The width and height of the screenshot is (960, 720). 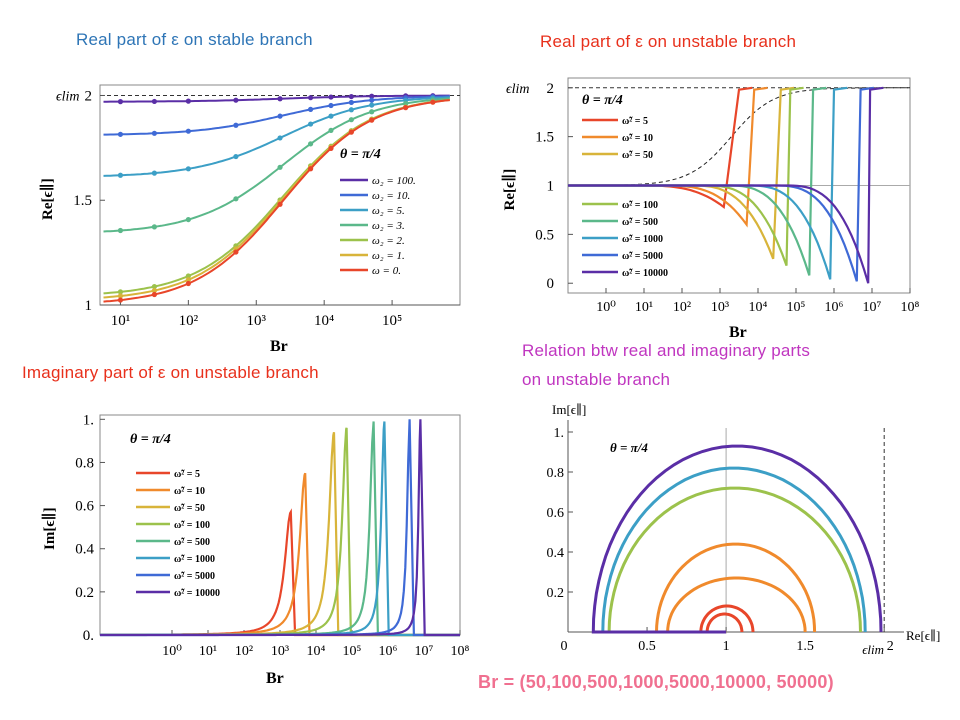 What do you see at coordinates (596, 379) in the screenshot?
I see `caption-relation-line2: on unstable branch` at bounding box center [596, 379].